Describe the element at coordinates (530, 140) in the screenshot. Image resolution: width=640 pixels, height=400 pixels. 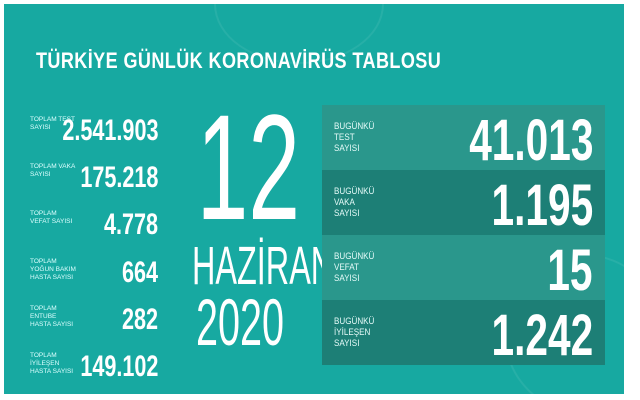
I see `value: 41.013` at that location.